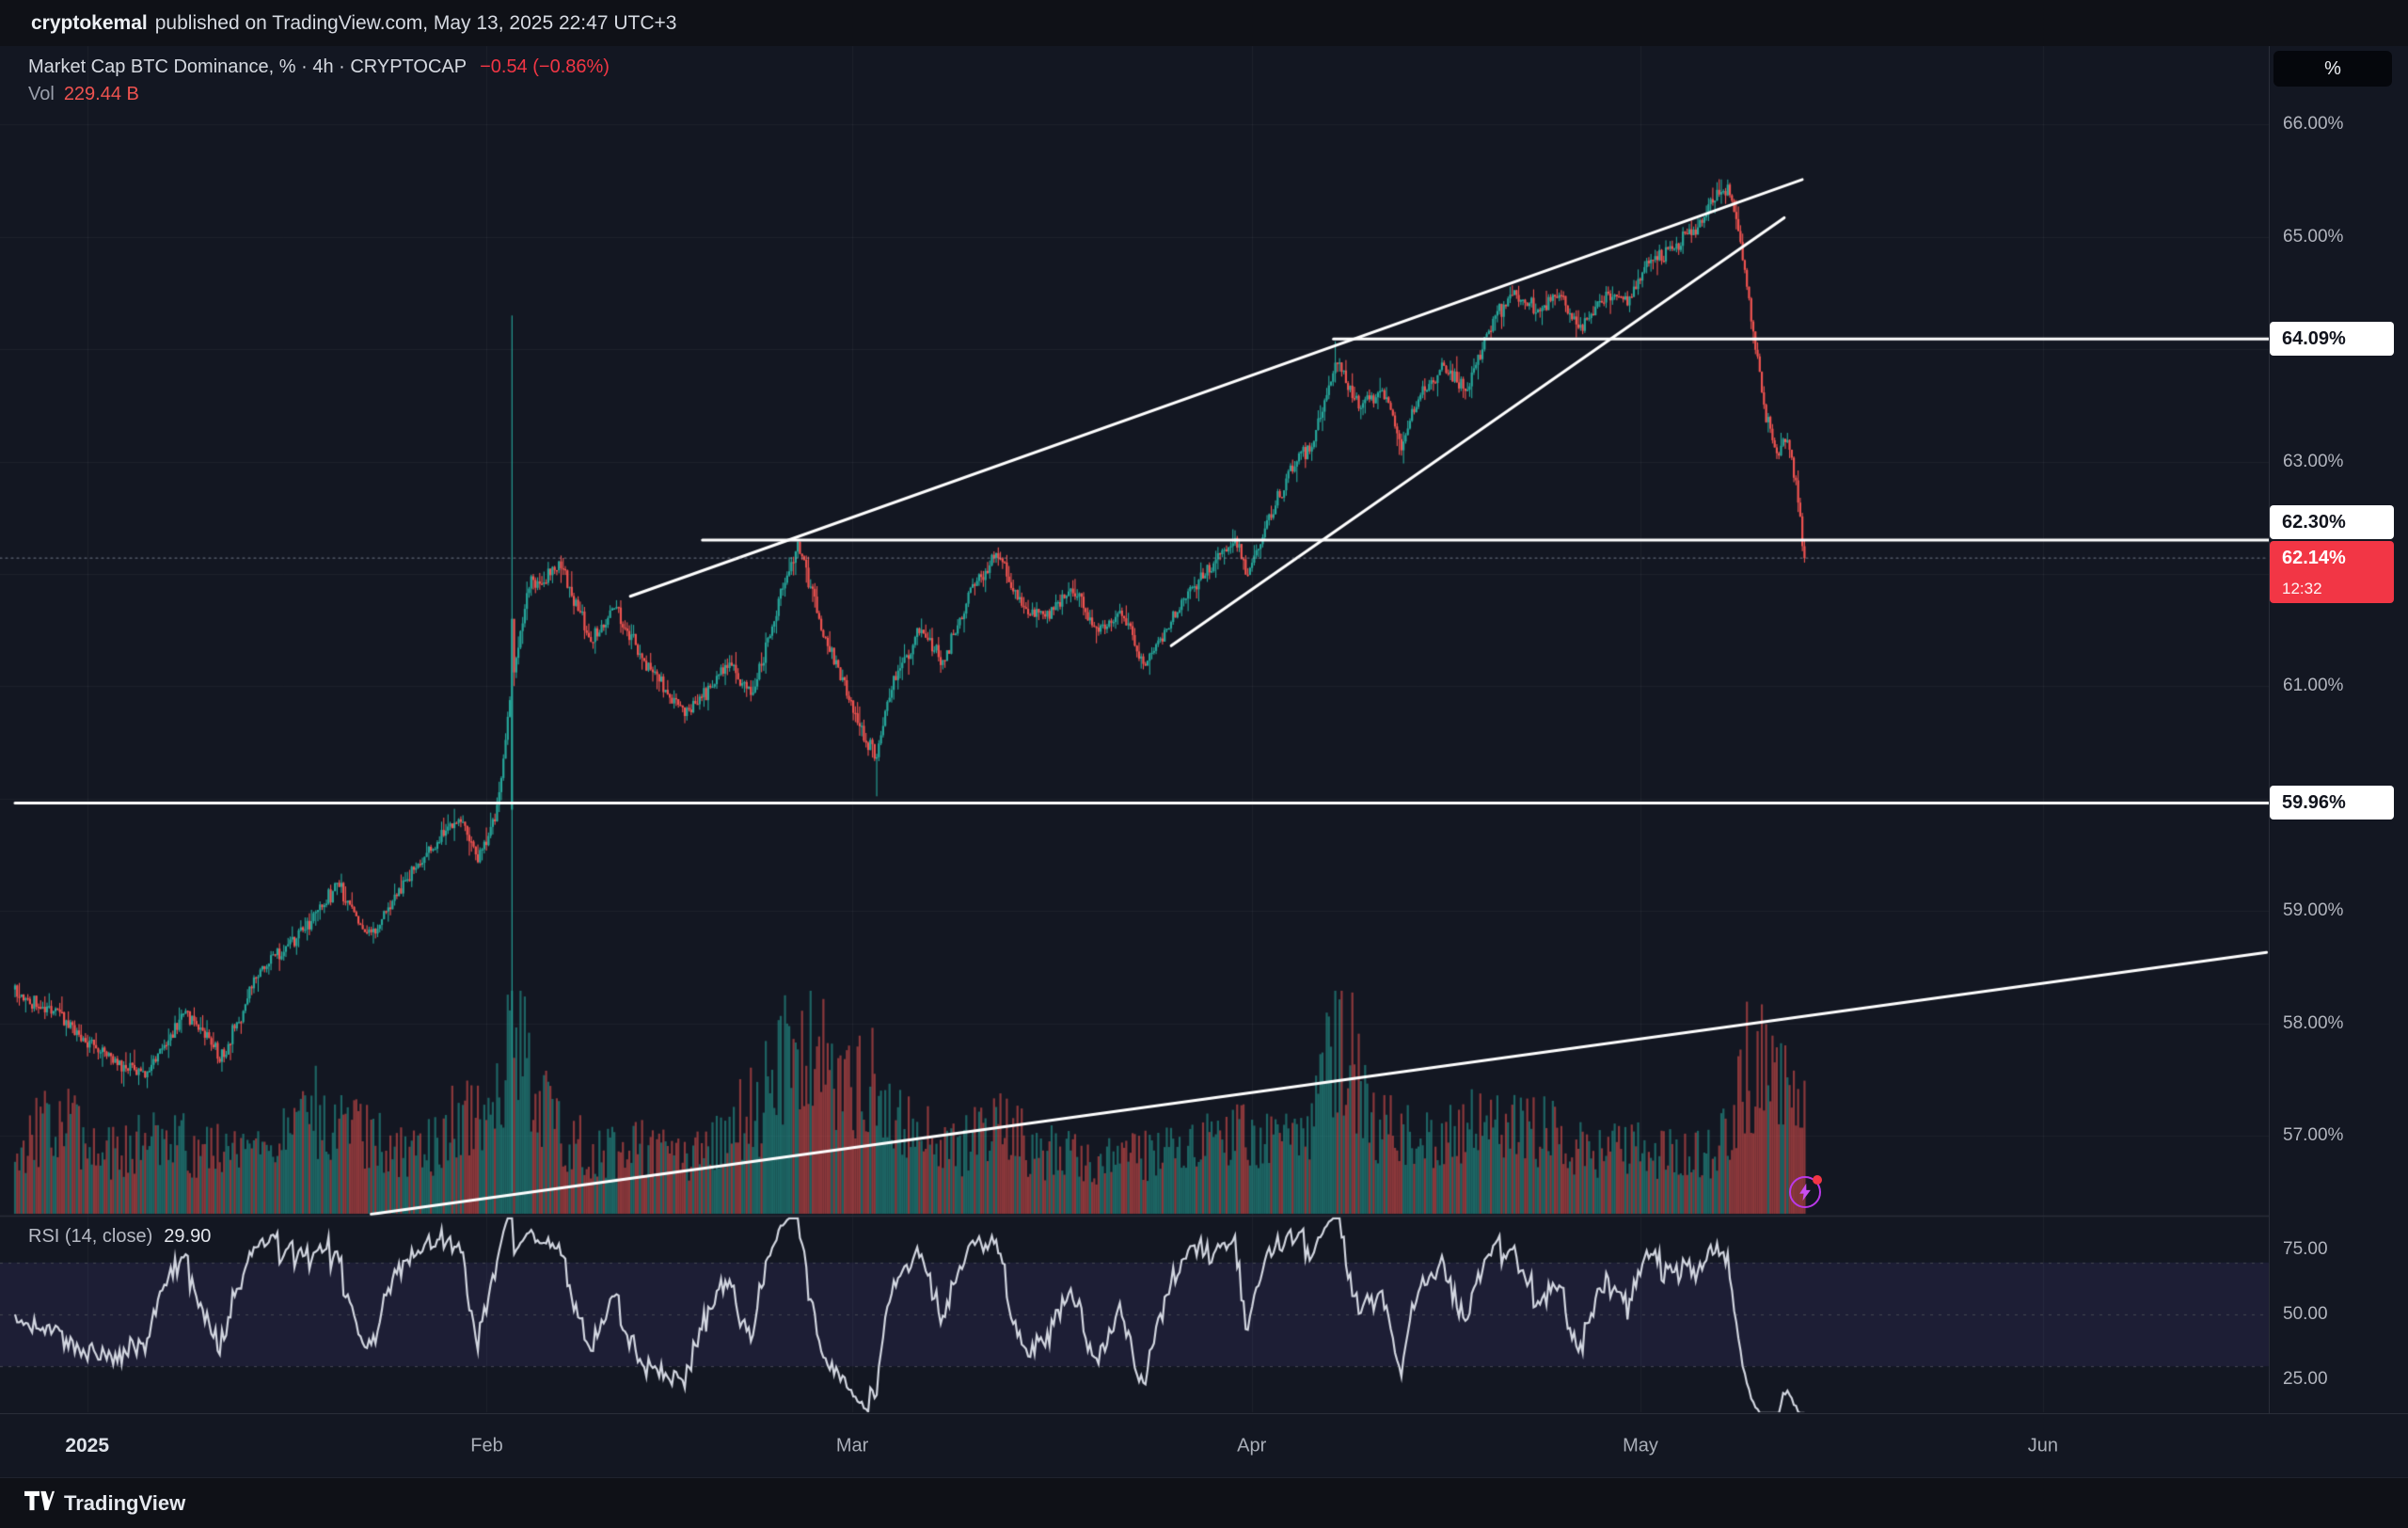 This screenshot has width=2408, height=1528. Describe the element at coordinates (1204, 1502) in the screenshot. I see `footer: TradingView` at that location.